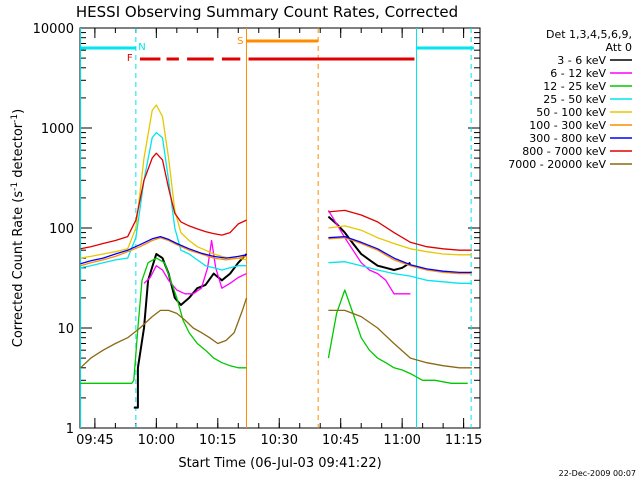 The height and width of the screenshot is (480, 640). I want to click on x-tick-label: 10:30, so click(279, 440).